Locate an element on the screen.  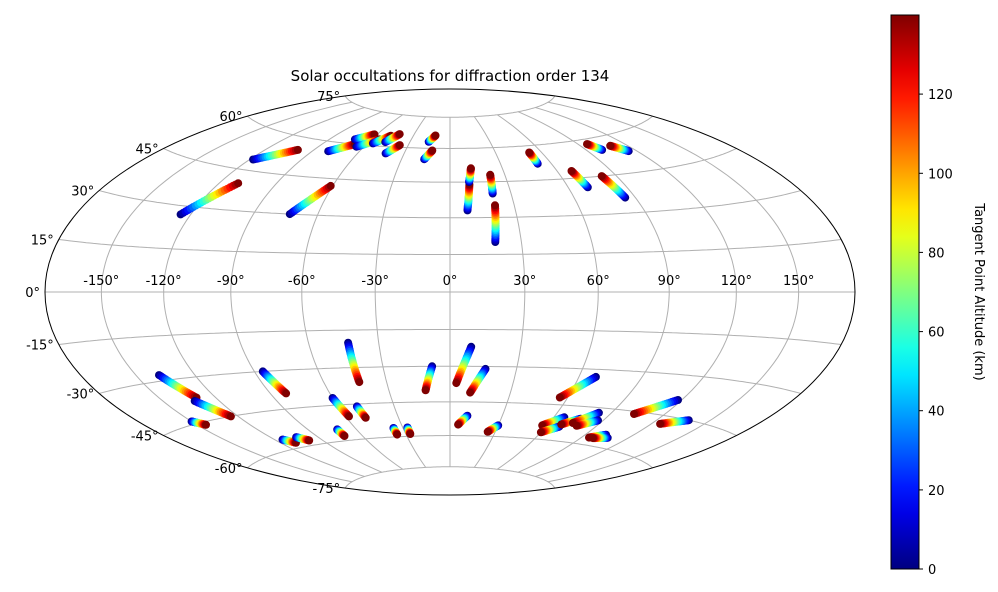
latitude-tick-label: -75° is located at coordinates (326, 489).